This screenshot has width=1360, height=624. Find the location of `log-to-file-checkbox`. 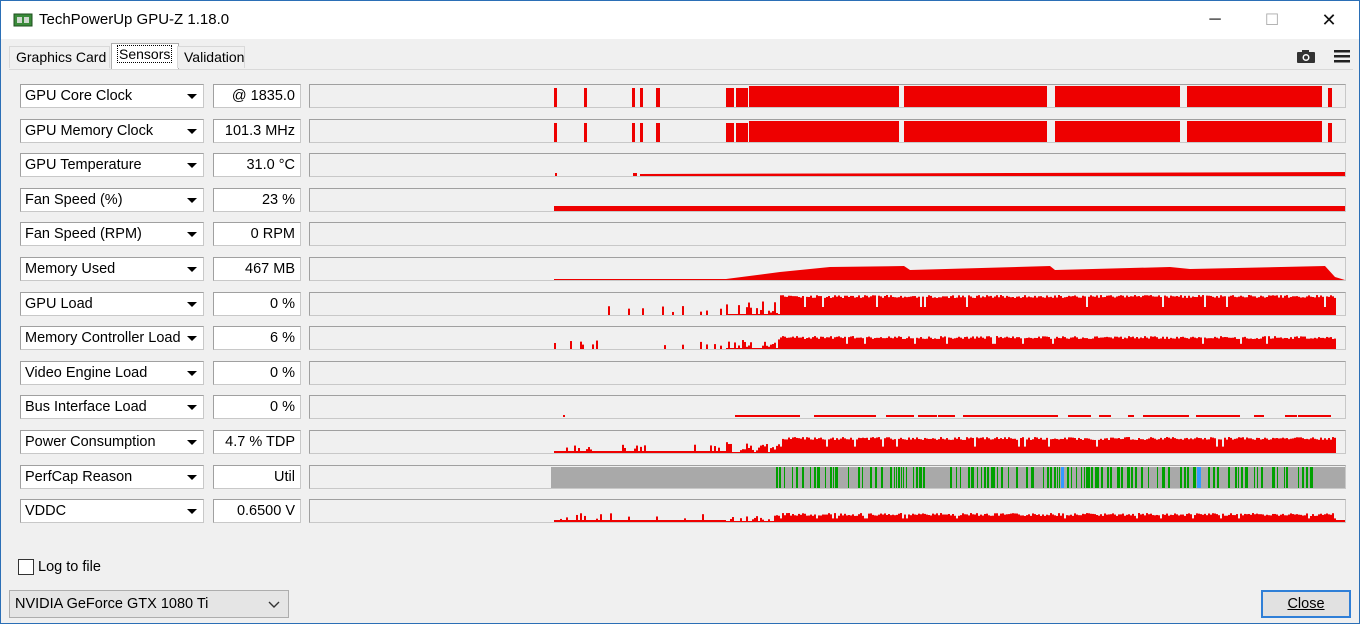

log-to-file-checkbox is located at coordinates (26, 567).